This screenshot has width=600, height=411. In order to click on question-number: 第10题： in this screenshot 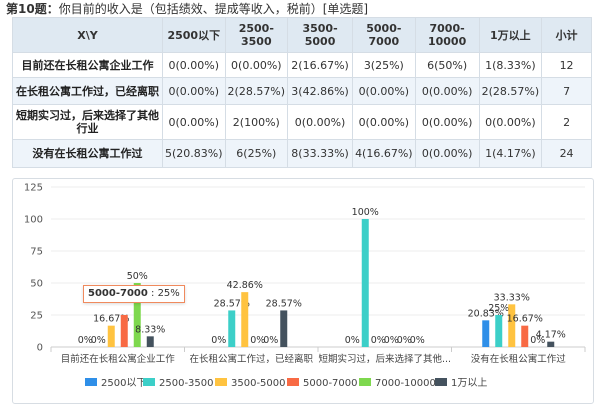, I will do `click(32, 9)`.